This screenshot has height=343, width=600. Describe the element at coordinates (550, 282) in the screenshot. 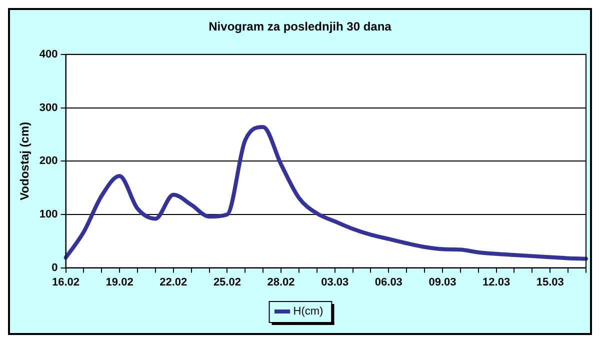

I see `x-tick-label: 15.03` at that location.